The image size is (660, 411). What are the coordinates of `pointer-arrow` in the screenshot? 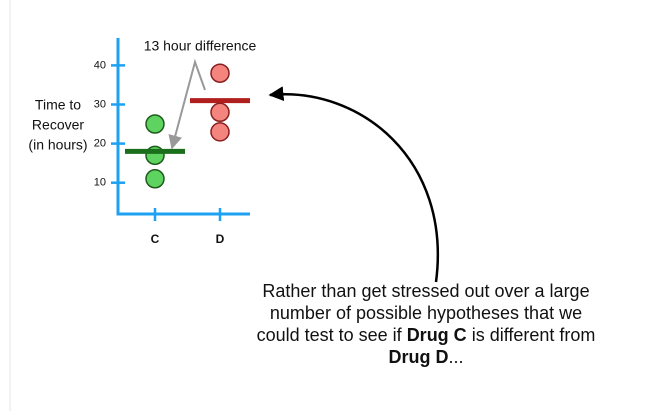 It's located at (353, 184).